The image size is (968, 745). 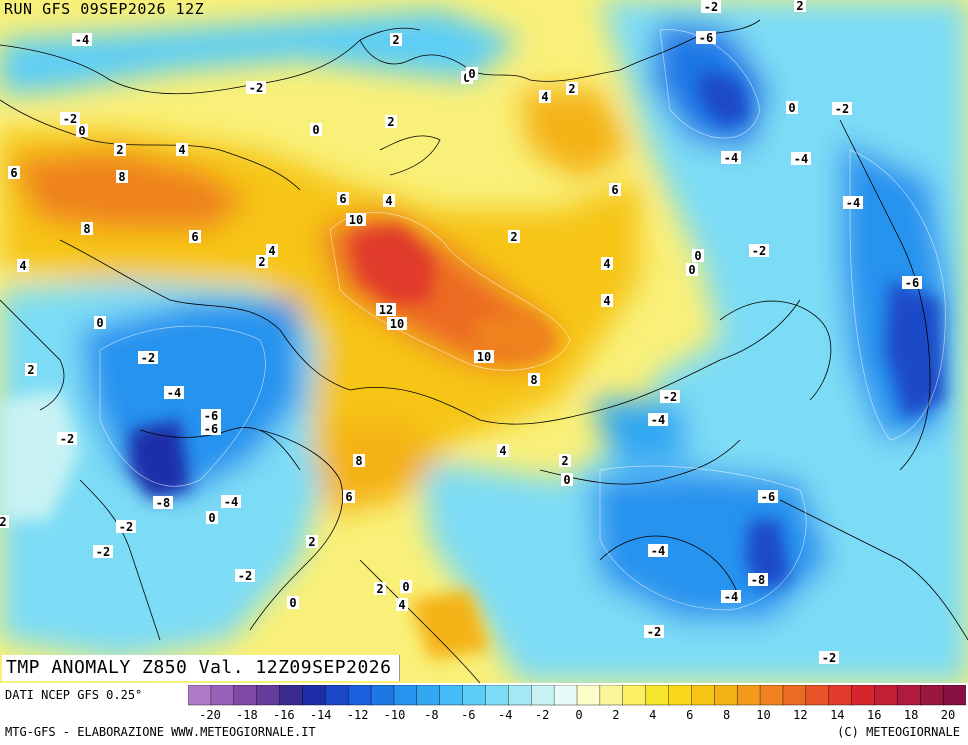 What do you see at coordinates (763, 715) in the screenshot?
I see `colorbar-tick-label: 10` at bounding box center [763, 715].